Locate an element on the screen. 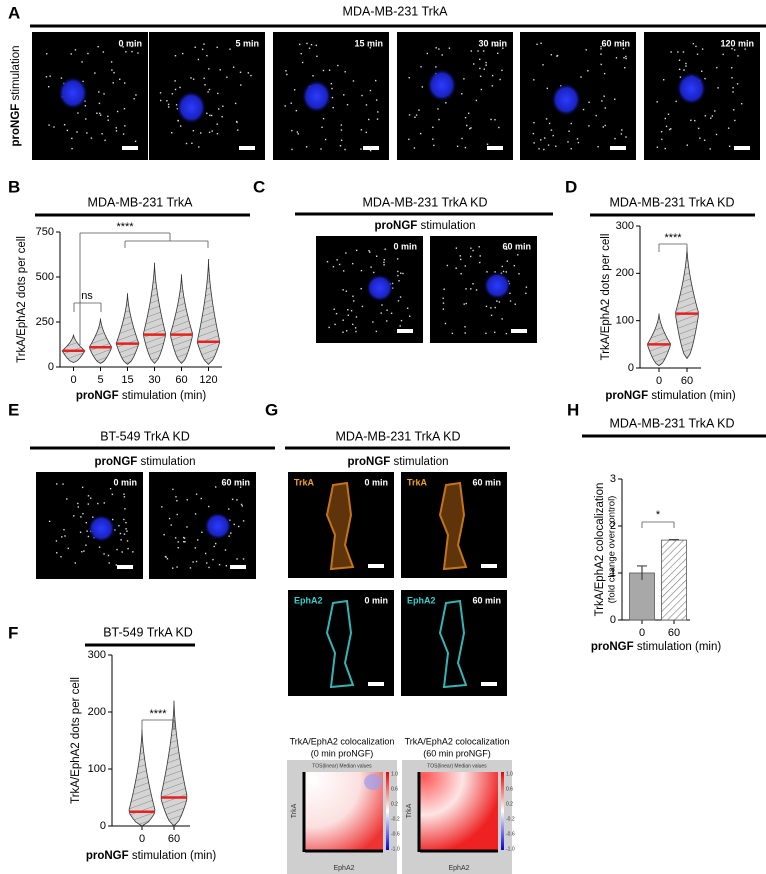 The height and width of the screenshot is (874, 766). colorbar is located at coordinates (387, 811).